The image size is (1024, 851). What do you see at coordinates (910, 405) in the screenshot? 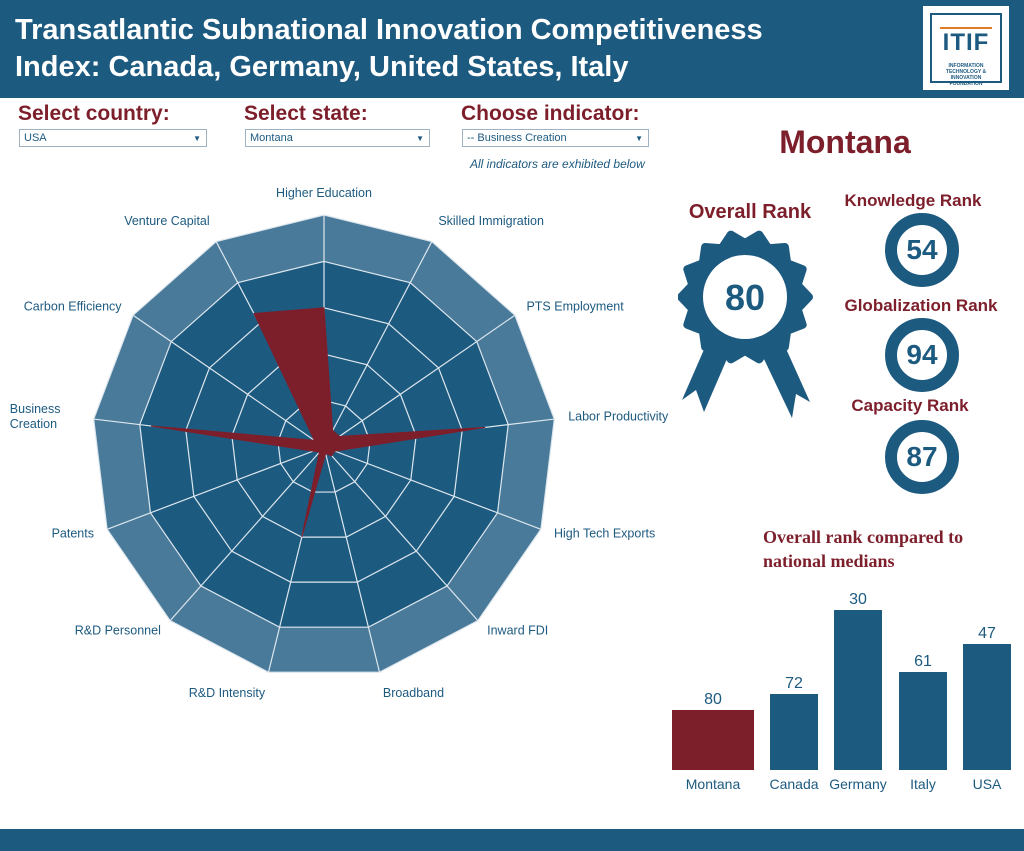
I see `capacity-rank-label: Capacity Rank` at bounding box center [910, 405].